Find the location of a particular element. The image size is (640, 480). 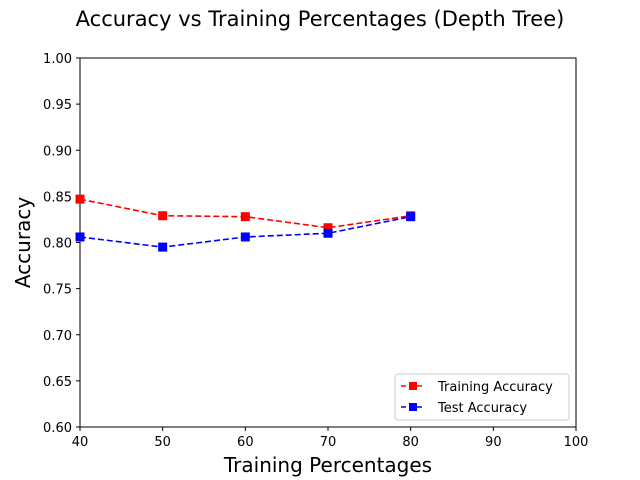

x-tick-label: 40 is located at coordinates (80, 442).